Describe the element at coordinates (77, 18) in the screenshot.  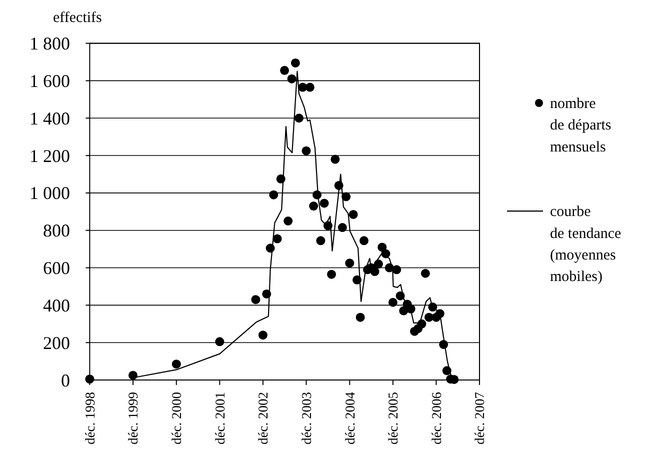
I see `y-axis-title: effectifs` at that location.